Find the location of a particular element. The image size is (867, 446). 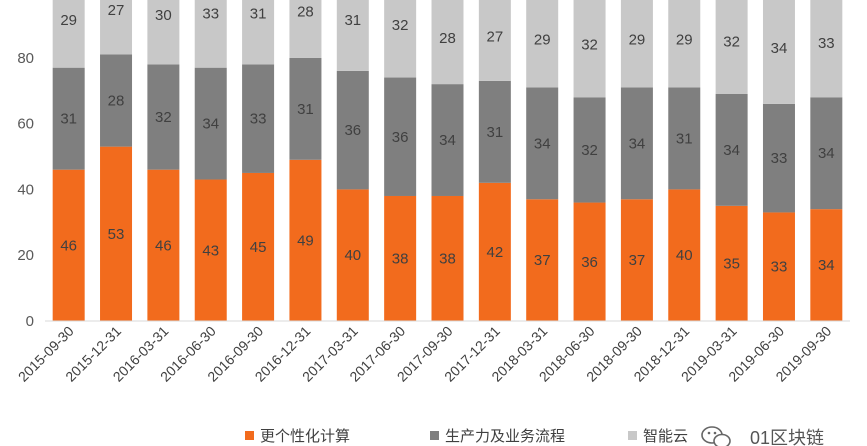

data-label: 43 is located at coordinates (210, 250).